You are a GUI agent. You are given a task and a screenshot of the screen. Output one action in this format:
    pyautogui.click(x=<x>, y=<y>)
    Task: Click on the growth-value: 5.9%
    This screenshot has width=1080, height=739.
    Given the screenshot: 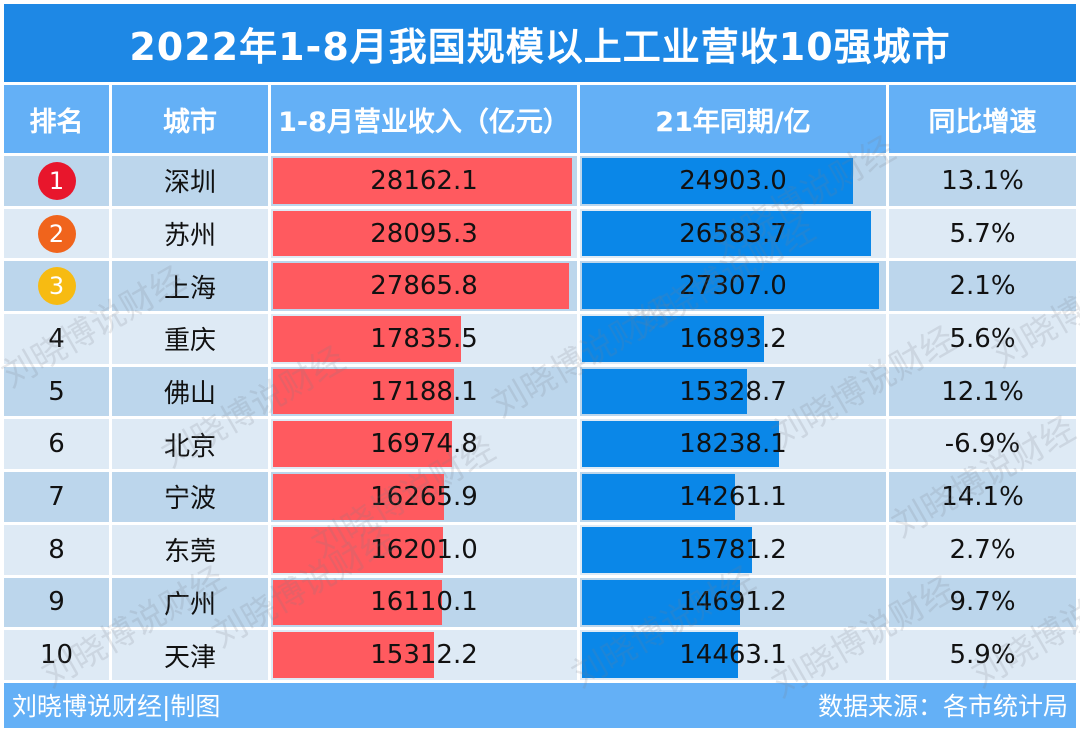 What is the action you would take?
    pyautogui.click(x=982, y=655)
    